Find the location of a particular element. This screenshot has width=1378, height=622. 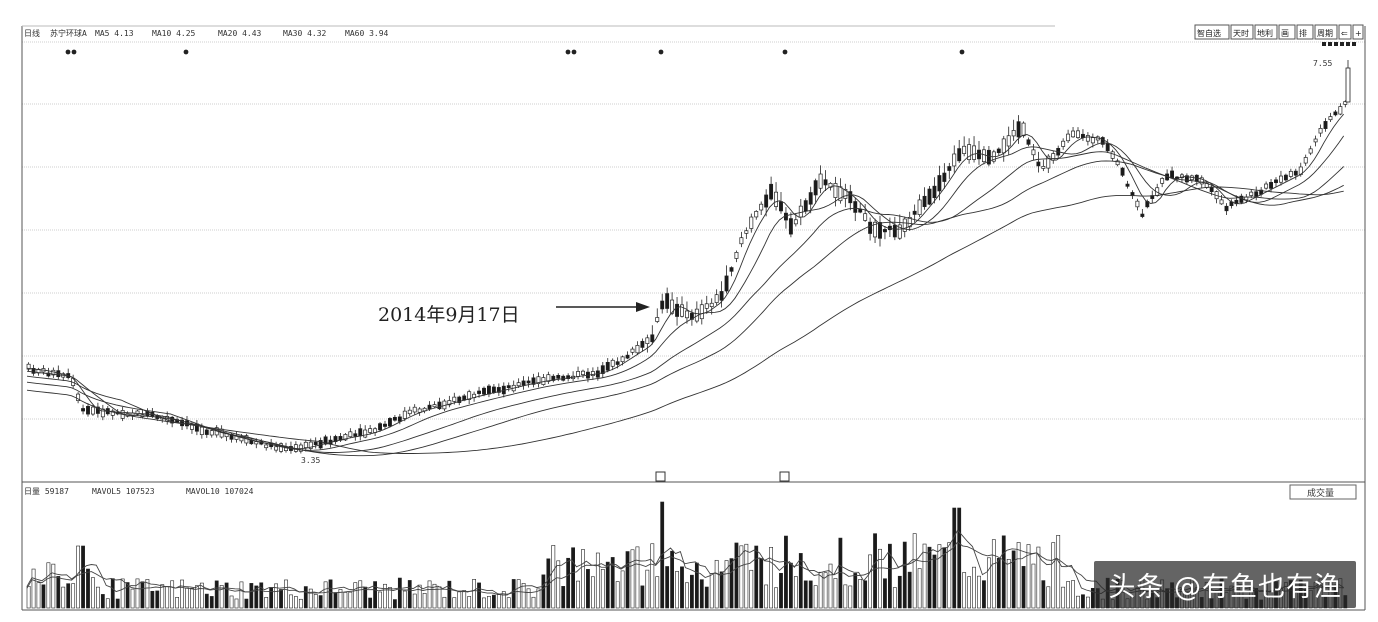

volume-indicator-button: 成交量 is located at coordinates (1323, 492).